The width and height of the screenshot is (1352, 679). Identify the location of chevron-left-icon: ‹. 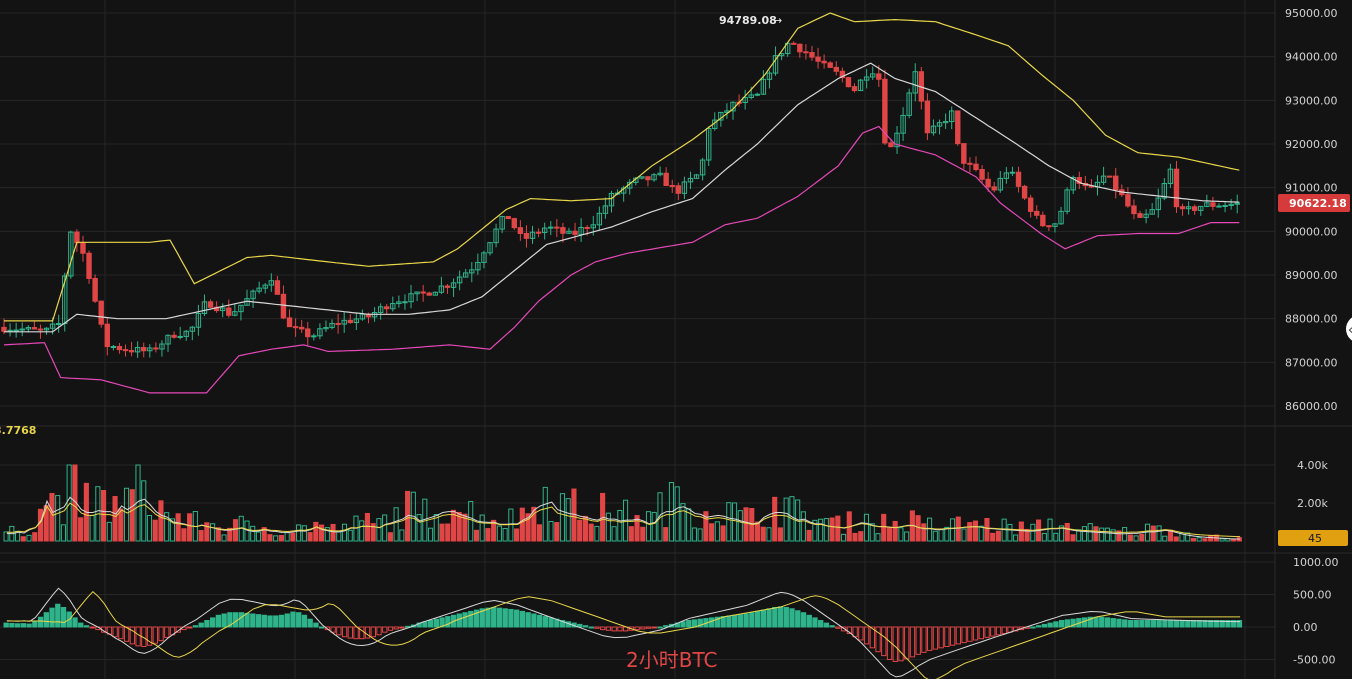
(1350, 330).